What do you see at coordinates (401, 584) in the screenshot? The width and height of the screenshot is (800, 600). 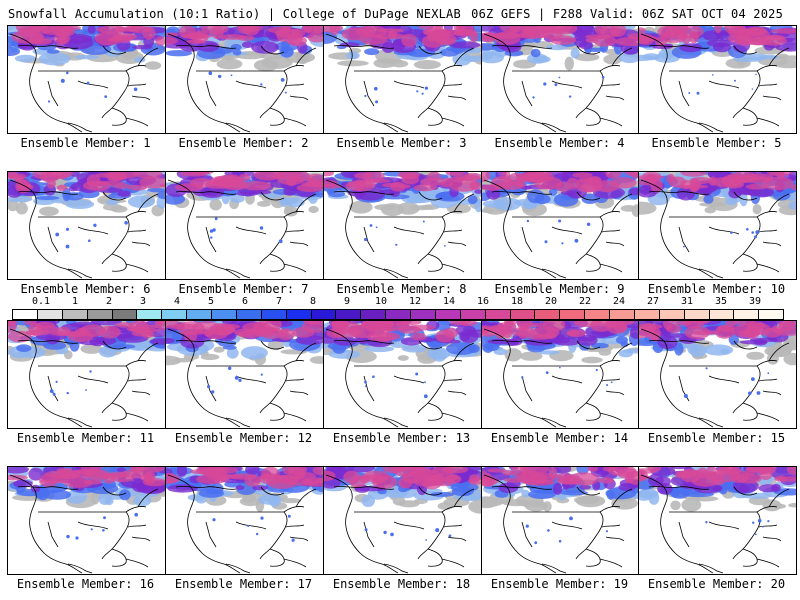 I see `ensemble-member-label: Ensemble Member: 18` at bounding box center [401, 584].